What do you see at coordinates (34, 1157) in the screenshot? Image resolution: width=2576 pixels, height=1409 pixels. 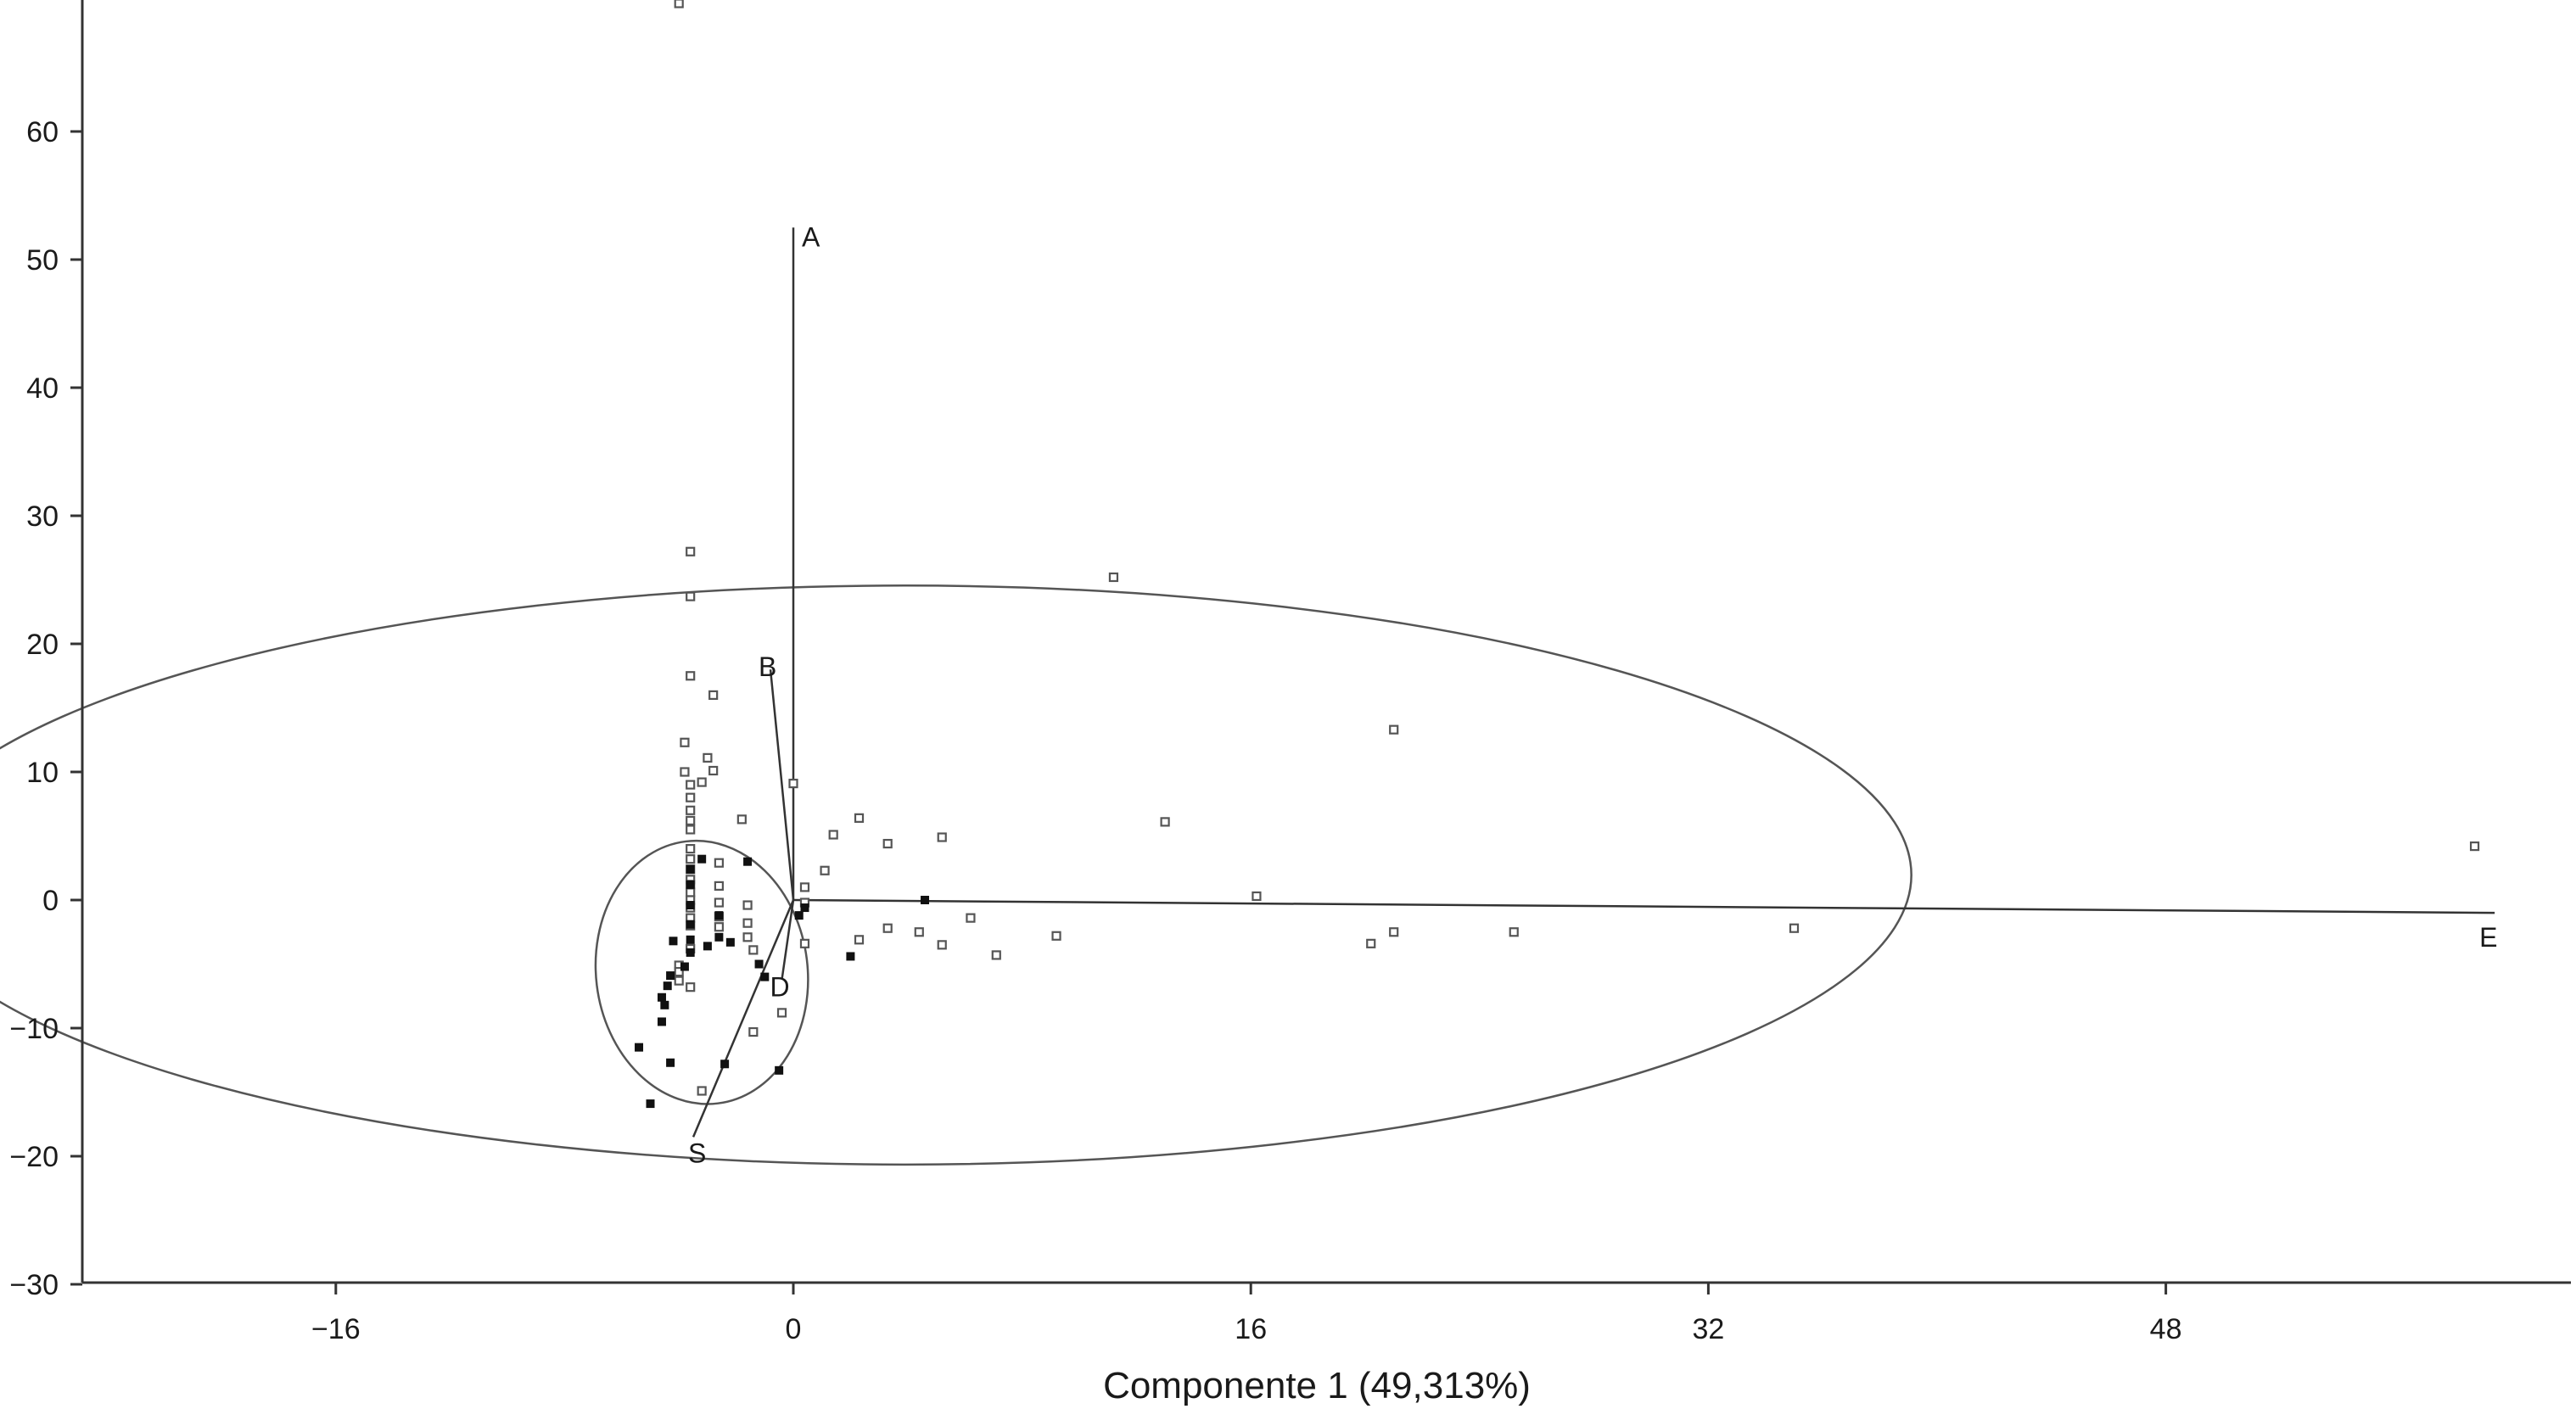 I see `y-tick-label: −20` at bounding box center [34, 1157].